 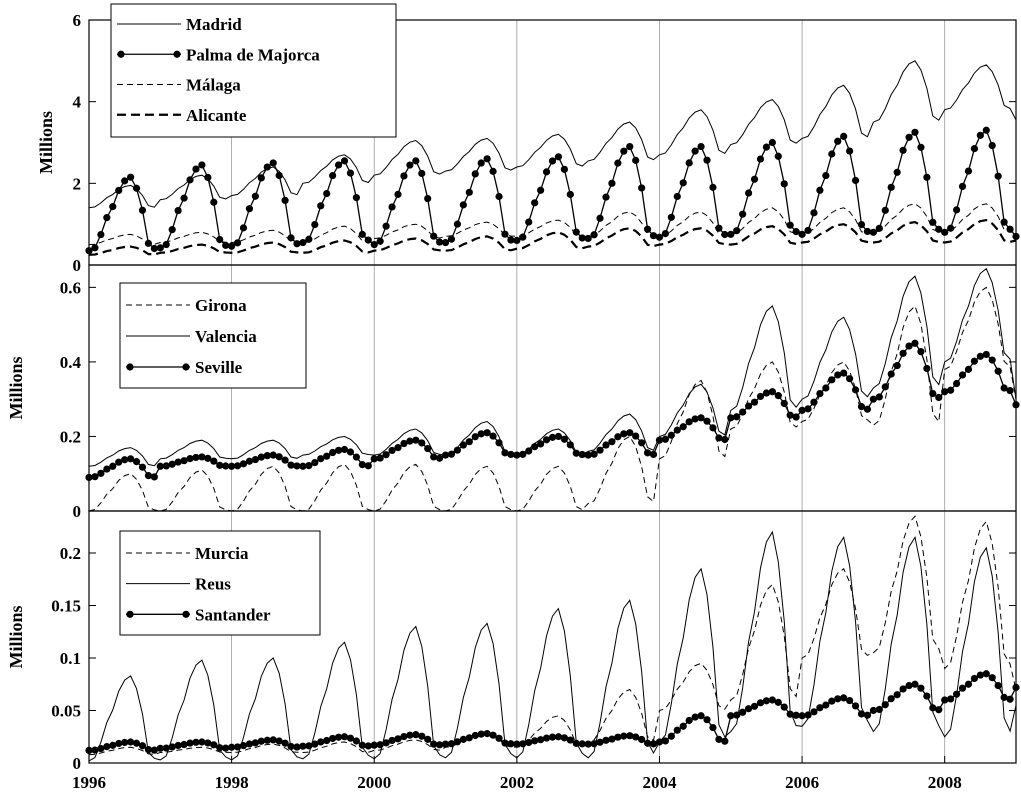 What do you see at coordinates (517, 782) in the screenshot?
I see `x-tick-label: 2002` at bounding box center [517, 782].